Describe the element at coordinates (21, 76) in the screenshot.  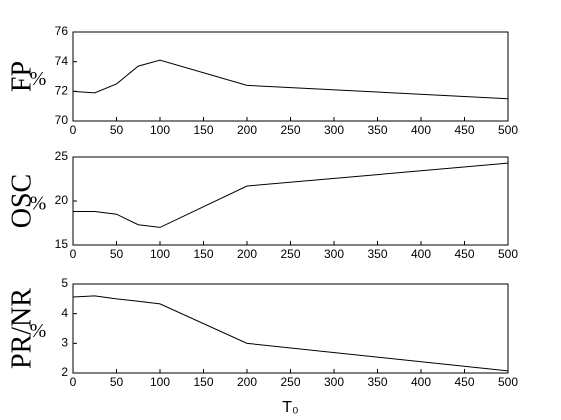
I see `y-axis-label: FP` at that location.